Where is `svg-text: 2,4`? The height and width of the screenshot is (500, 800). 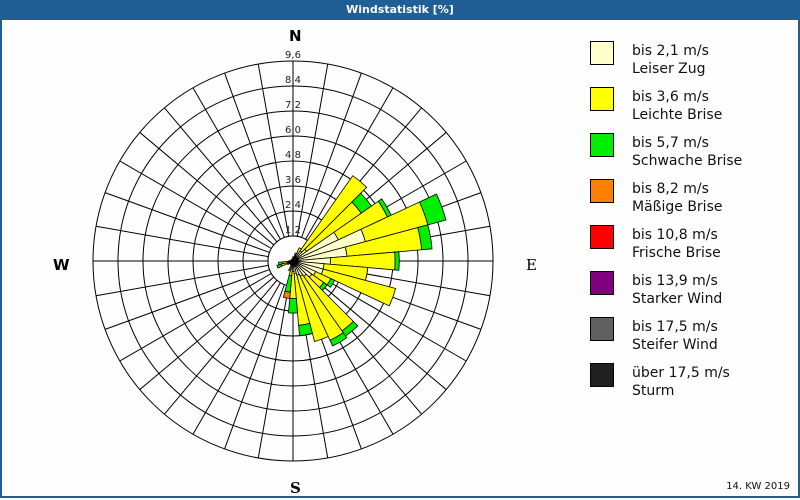
svg-text: 2,4 is located at coordinates (293, 205).